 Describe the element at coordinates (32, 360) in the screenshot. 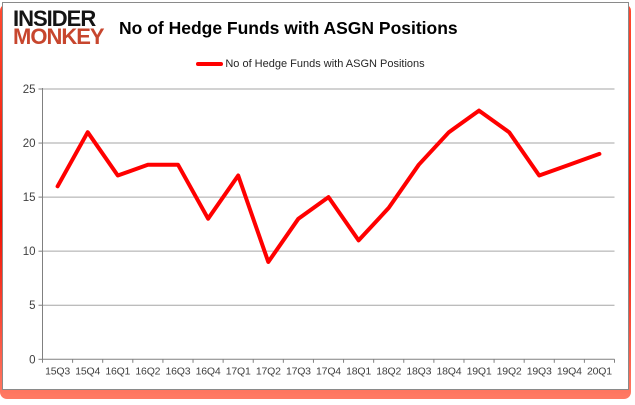

I see `y-axis-label: 0` at that location.